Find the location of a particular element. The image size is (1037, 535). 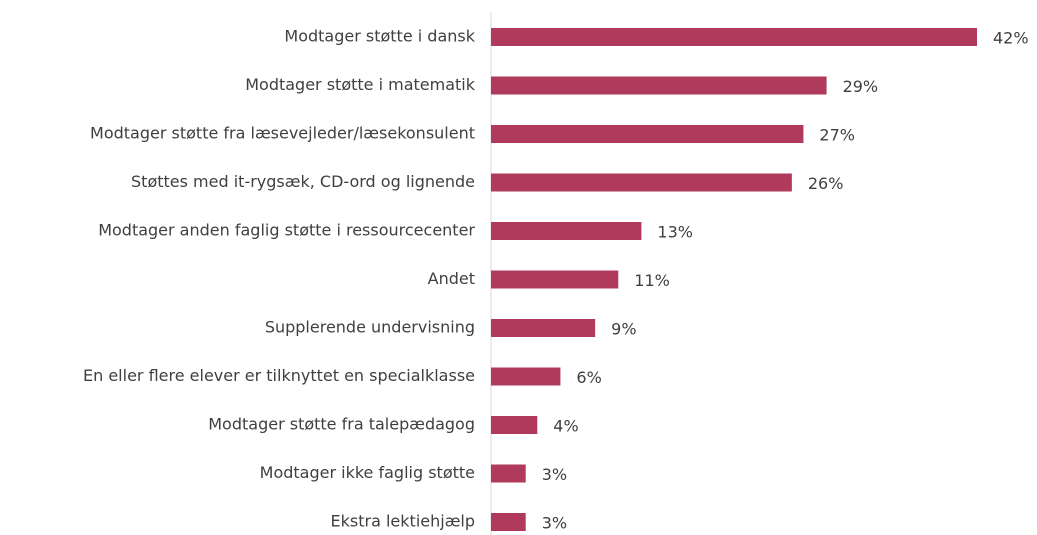

category-label: Supplerende undervisning is located at coordinates (370, 327).